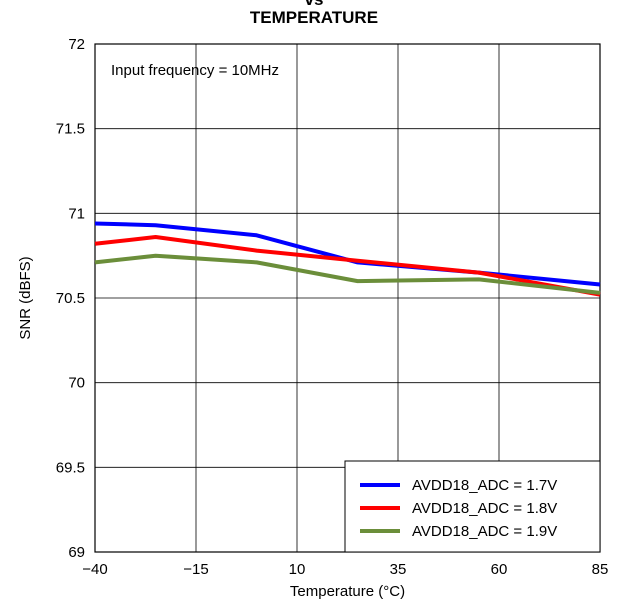  What do you see at coordinates (195, 569) in the screenshot?
I see `x-tick-label: −15` at bounding box center [195, 569].